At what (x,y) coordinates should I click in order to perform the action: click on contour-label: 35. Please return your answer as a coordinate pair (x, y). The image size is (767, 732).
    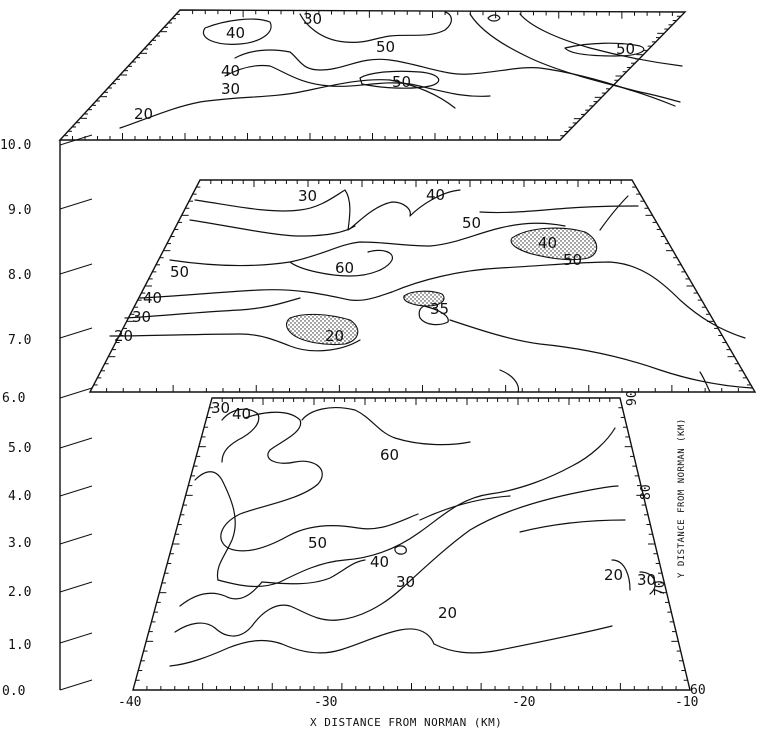
    Looking at the image, I should click on (439, 309).